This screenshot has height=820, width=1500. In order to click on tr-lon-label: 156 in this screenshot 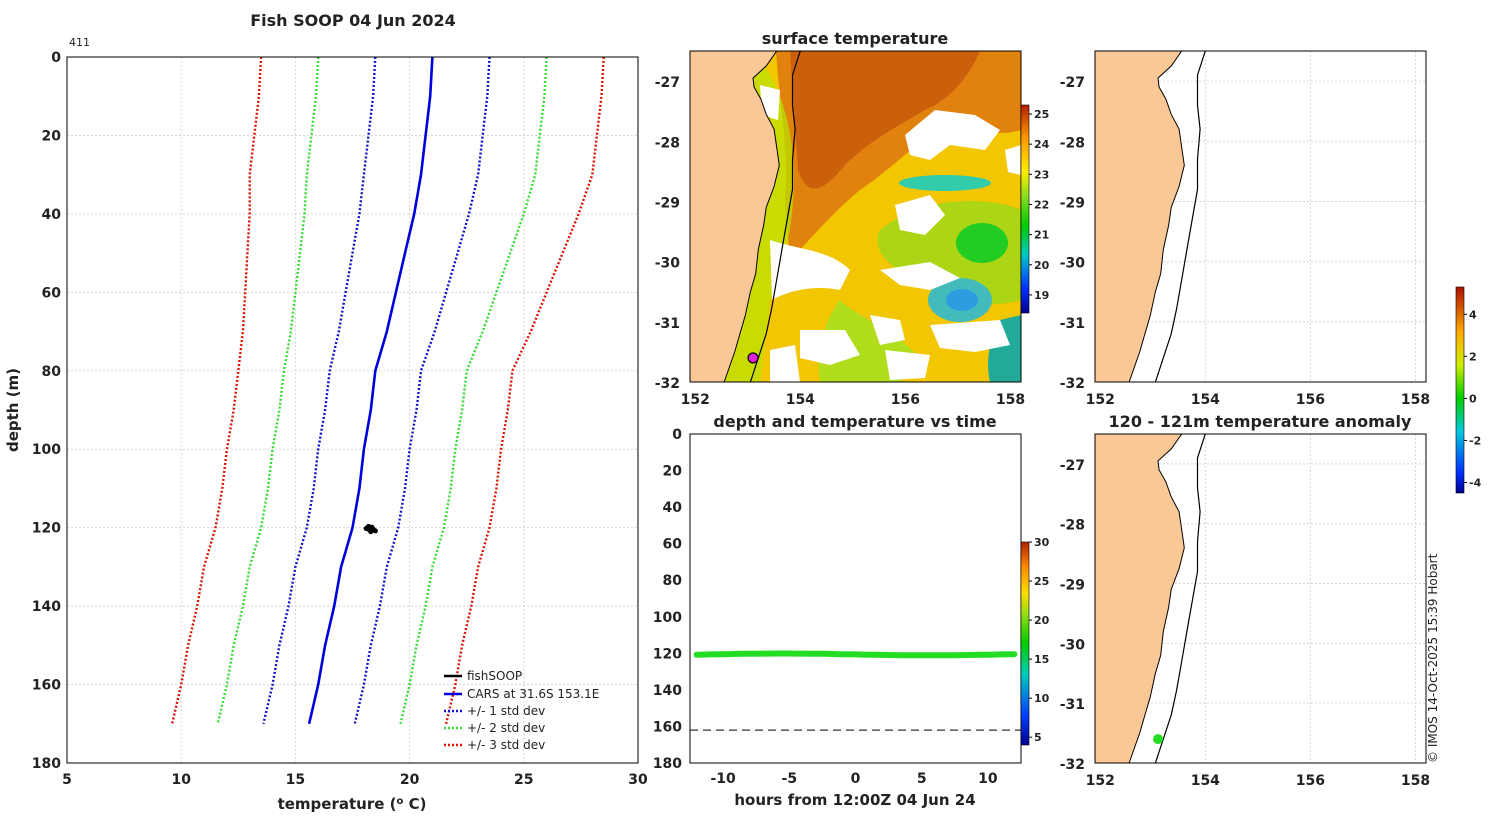, I will do `click(1310, 400)`.